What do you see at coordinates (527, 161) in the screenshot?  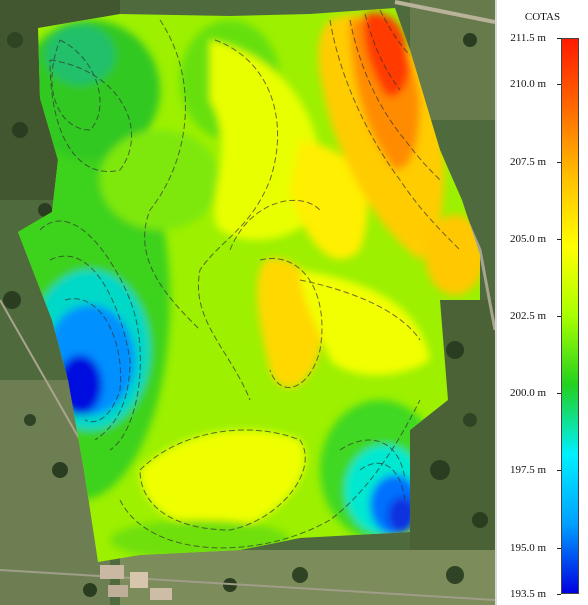 I see `legend-tick-label: 207.5 m` at bounding box center [527, 161].